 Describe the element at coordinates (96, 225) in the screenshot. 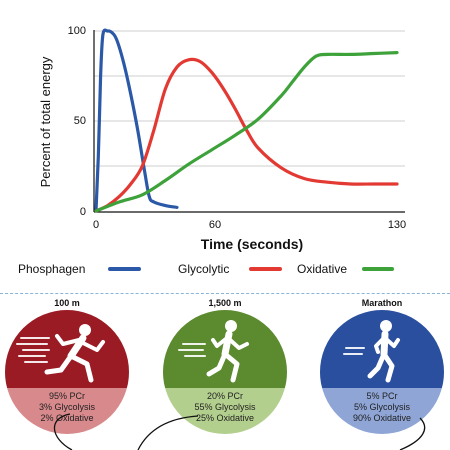

I see `x-tick-label-0: 0` at that location.